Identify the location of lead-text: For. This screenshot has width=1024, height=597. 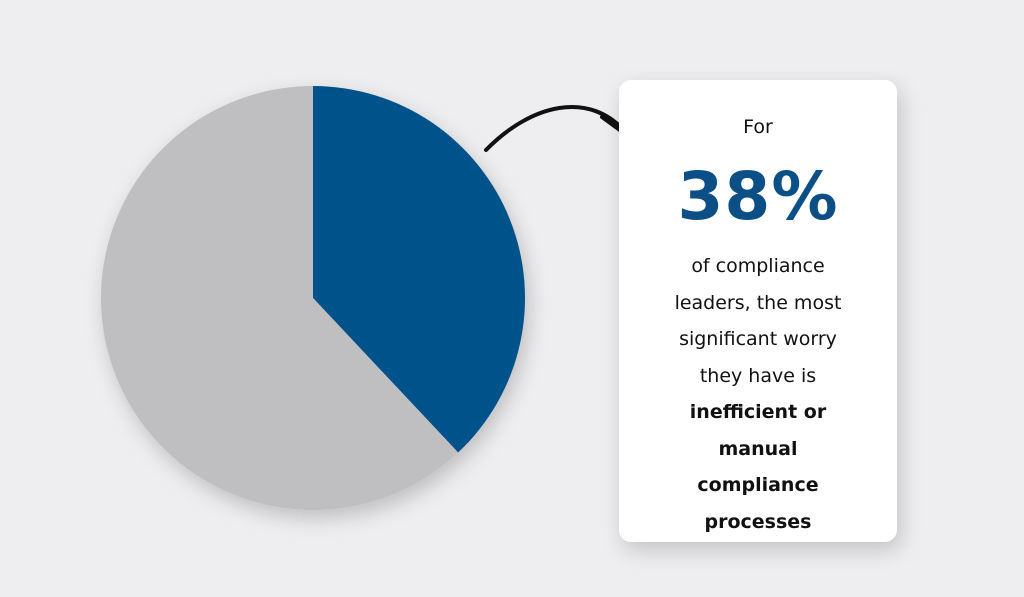
(758, 127).